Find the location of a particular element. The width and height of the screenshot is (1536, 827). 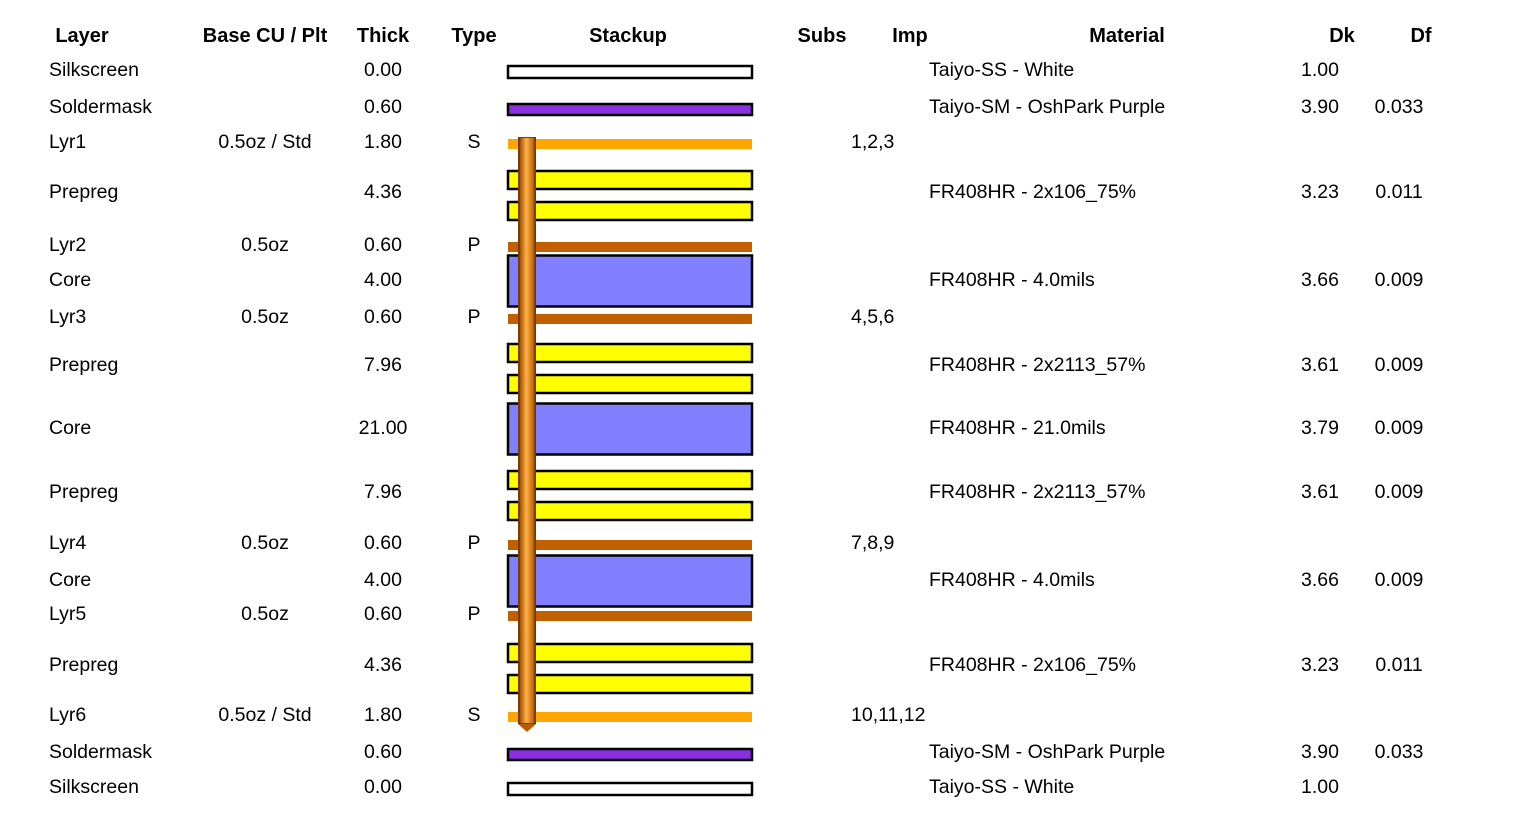

silk-bot-silk-bar is located at coordinates (630, 789).